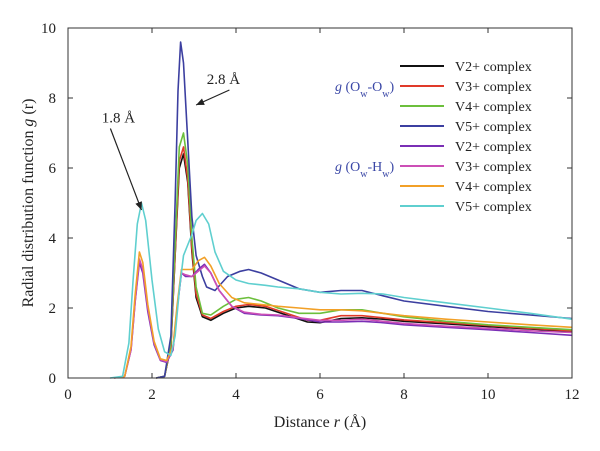  I want to click on group-label-2: g (Ow-Hw), so click(365, 170).